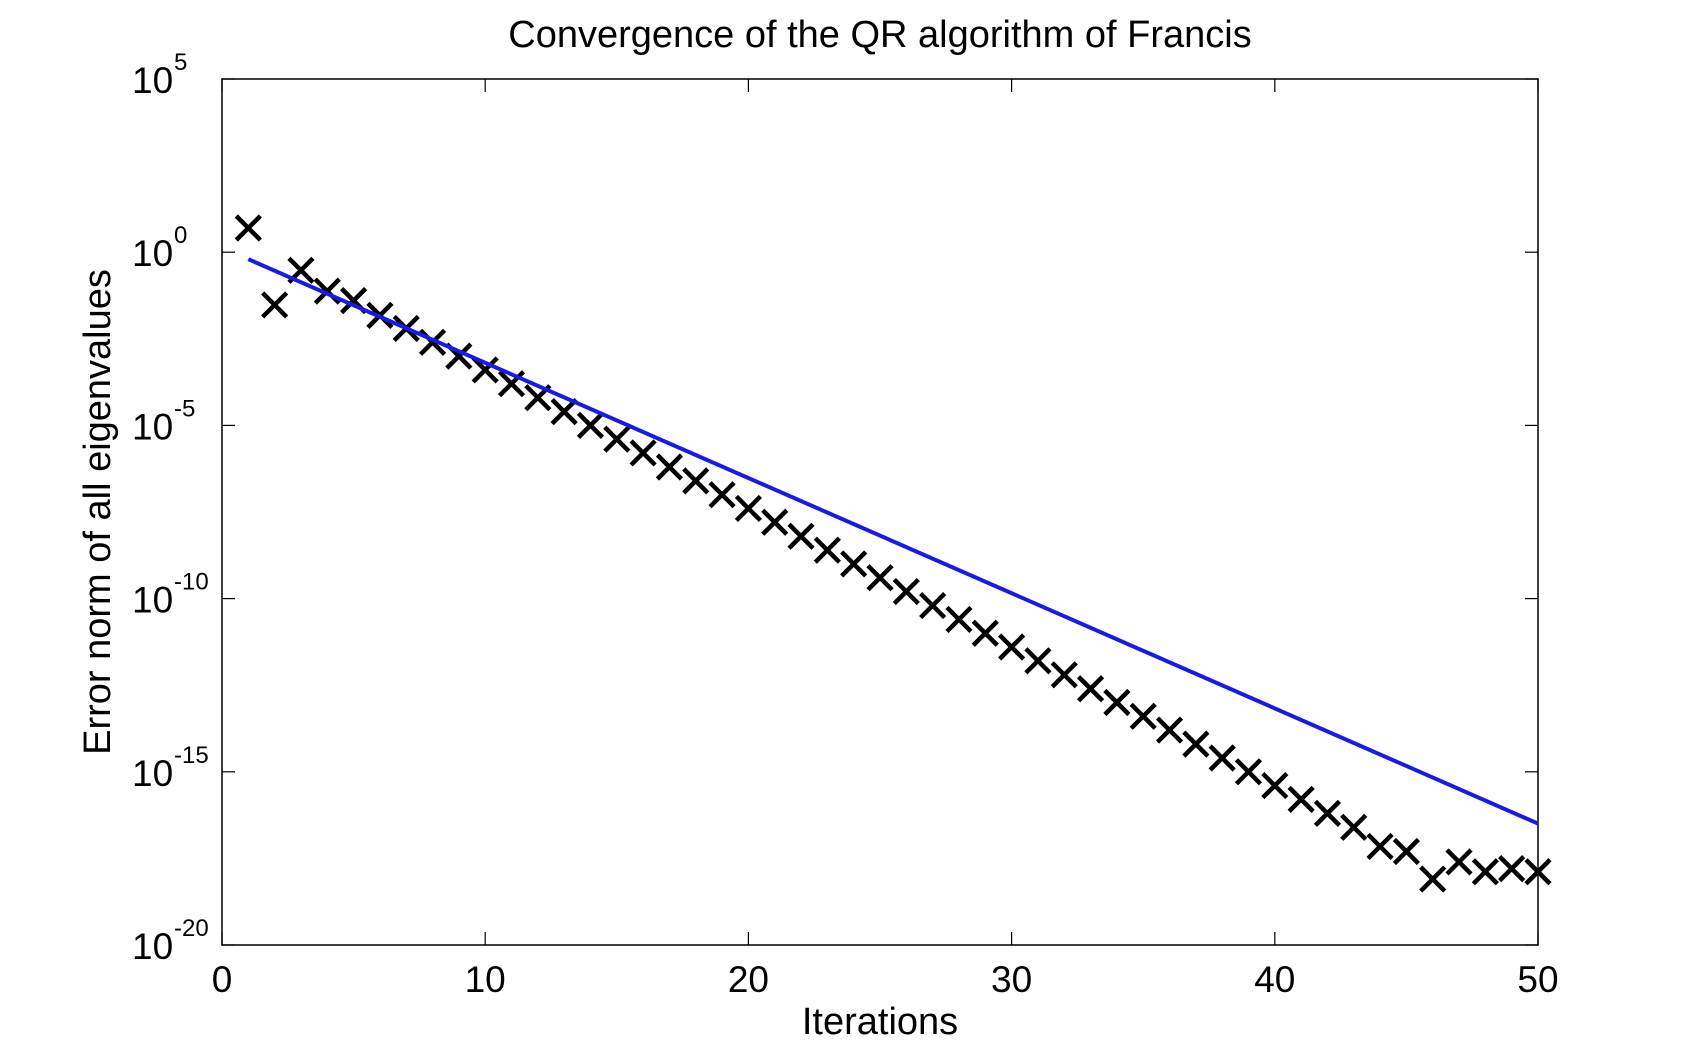 Image resolution: width=1690 pixels, height=1057 pixels. I want to click on x-tick-label: 30, so click(1011, 979).